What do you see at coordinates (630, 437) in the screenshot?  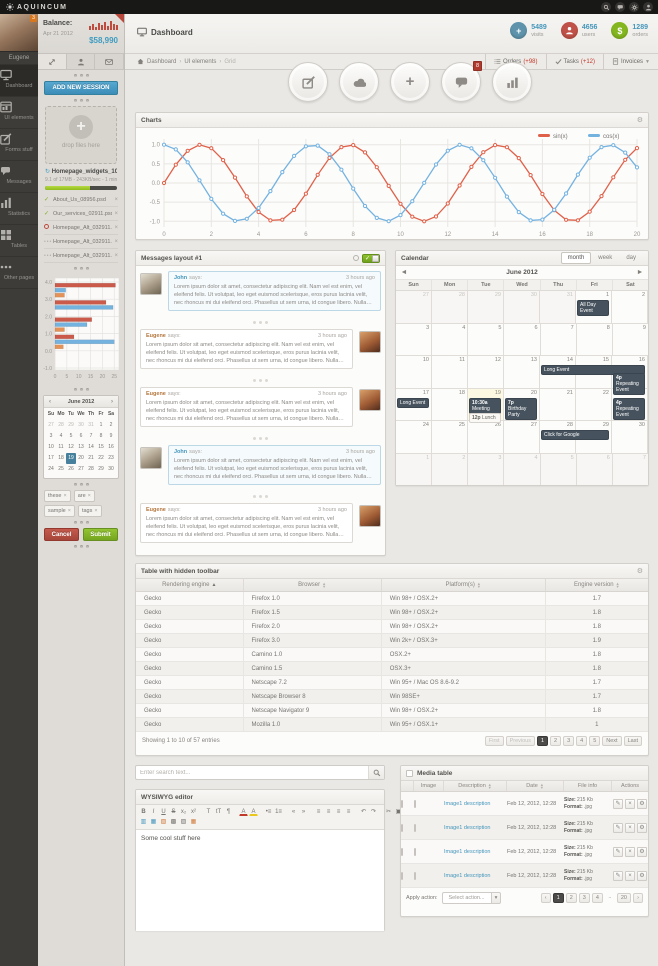 I see `calendar-day-cell: 30` at bounding box center [630, 437].